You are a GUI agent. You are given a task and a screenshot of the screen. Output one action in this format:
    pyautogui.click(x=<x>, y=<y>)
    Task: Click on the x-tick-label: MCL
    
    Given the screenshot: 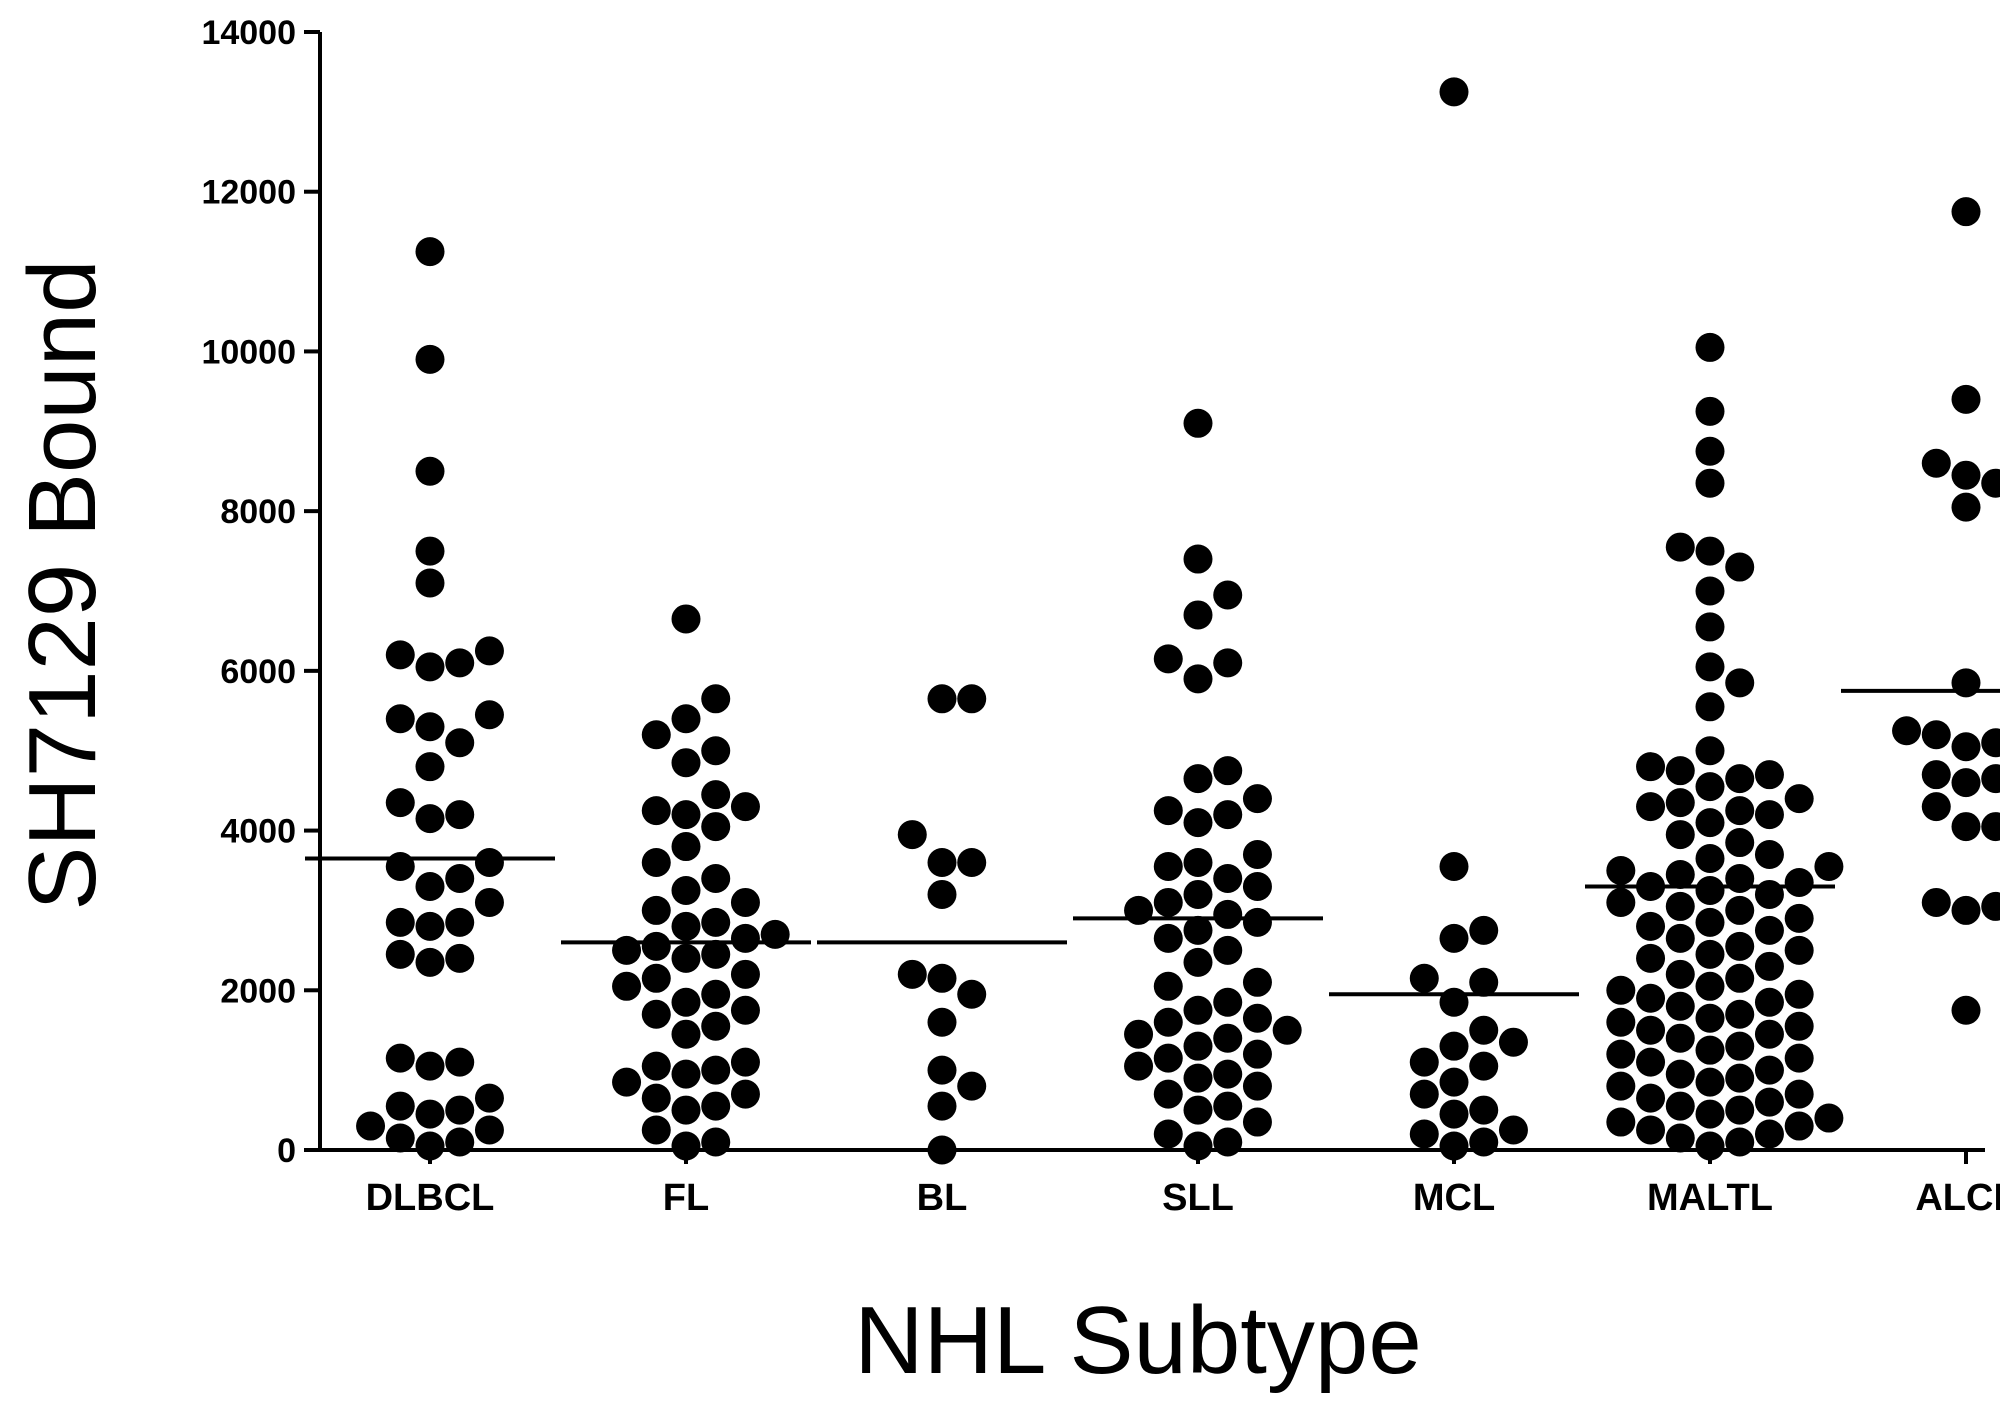 What is the action you would take?
    pyautogui.click(x=1454, y=1198)
    